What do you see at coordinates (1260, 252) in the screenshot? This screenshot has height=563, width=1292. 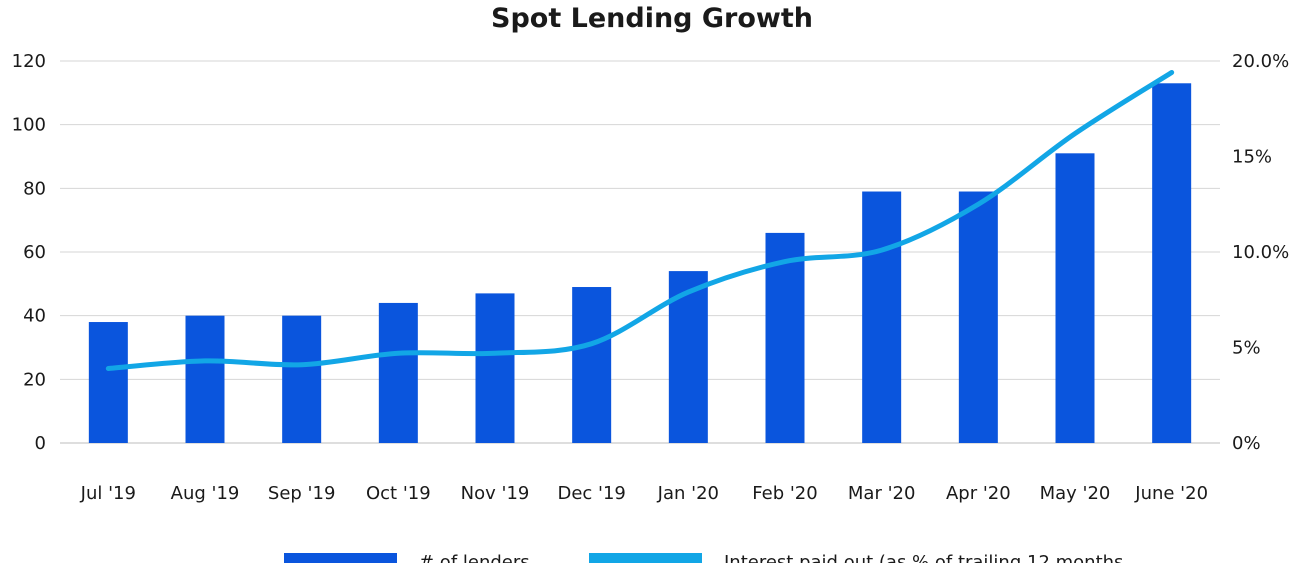 I see `y-right-tick-label: 10.0%` at bounding box center [1260, 252].